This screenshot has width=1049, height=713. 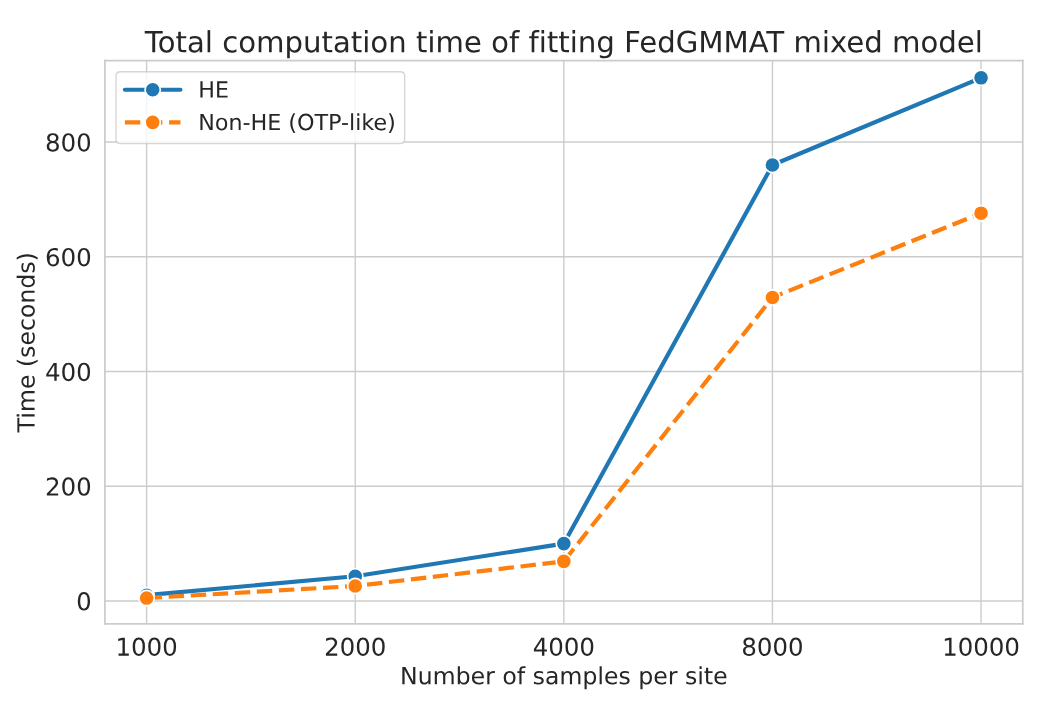 What do you see at coordinates (68, 257) in the screenshot?
I see `y-tick-label: 600` at bounding box center [68, 257].